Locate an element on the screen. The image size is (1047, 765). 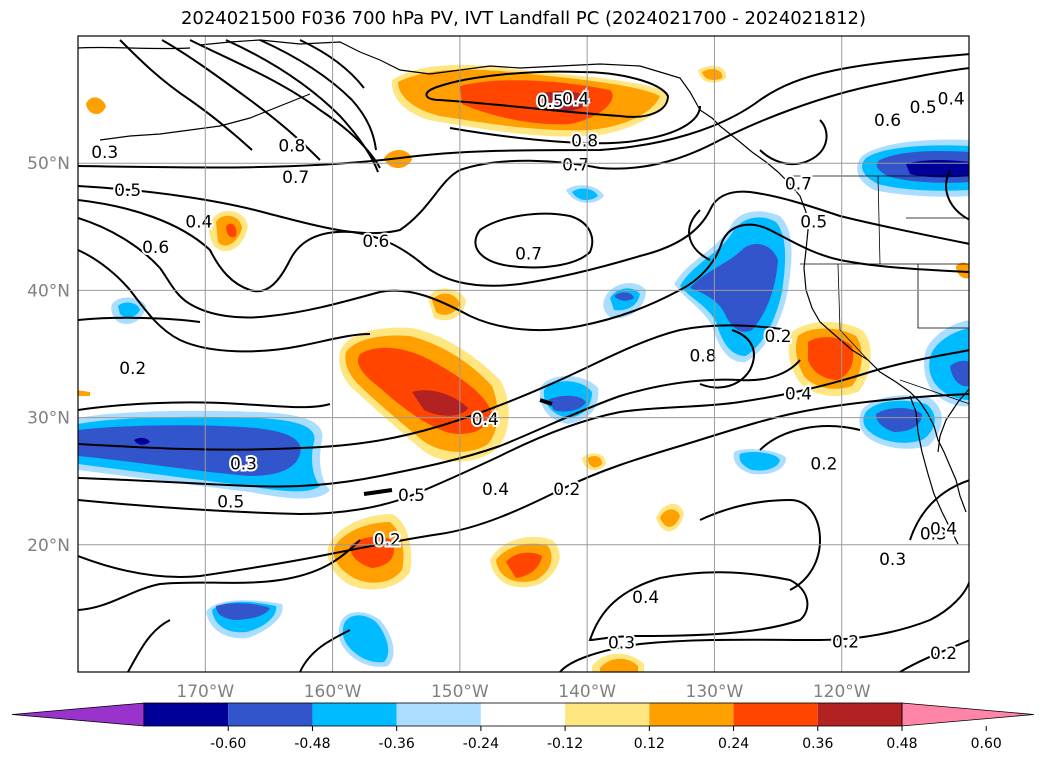
colorbar-tick-label: -0.48 is located at coordinates (312, 744).